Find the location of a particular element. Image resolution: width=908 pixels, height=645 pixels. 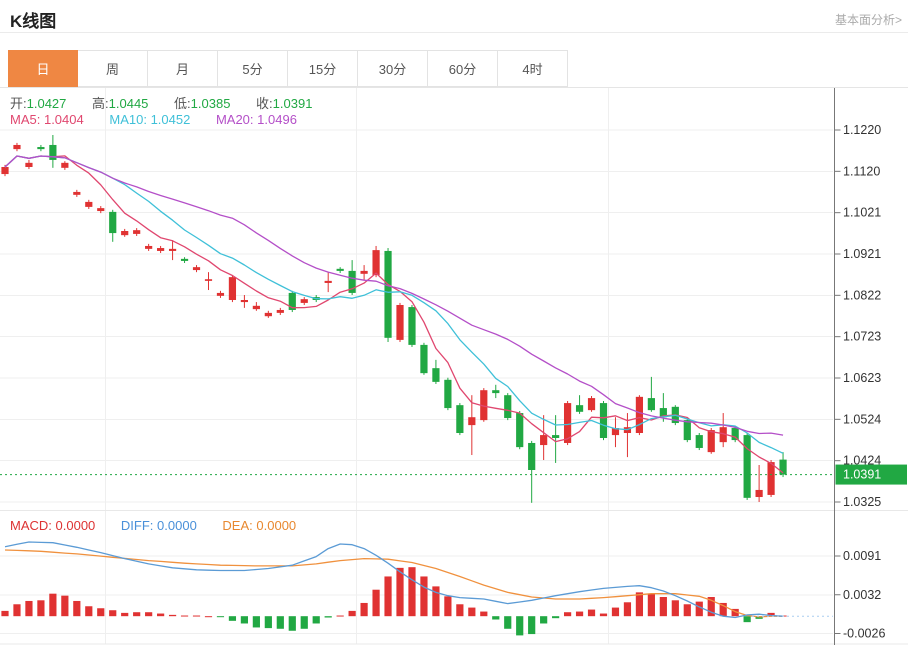

tab-15min: 15分 is located at coordinates (323, 68).